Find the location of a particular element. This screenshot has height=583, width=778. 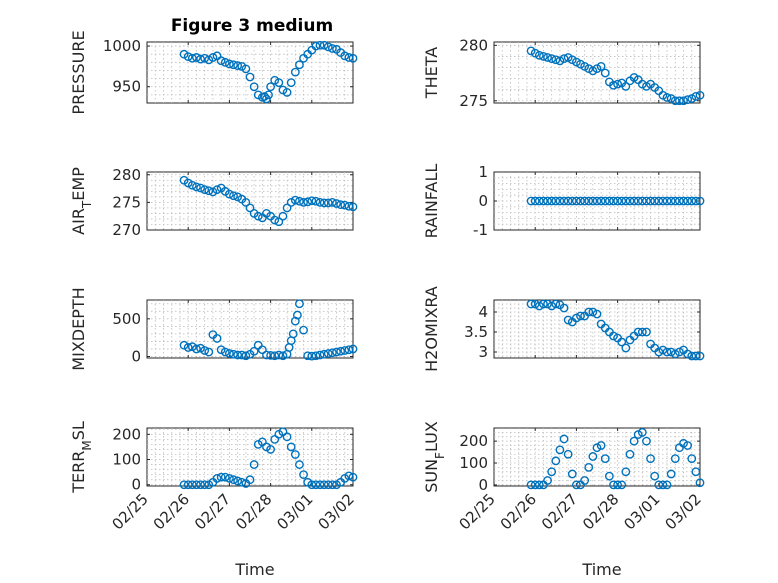

subplot-rainfall: -1 0 1 RAINFALL is located at coordinates (563, 201).